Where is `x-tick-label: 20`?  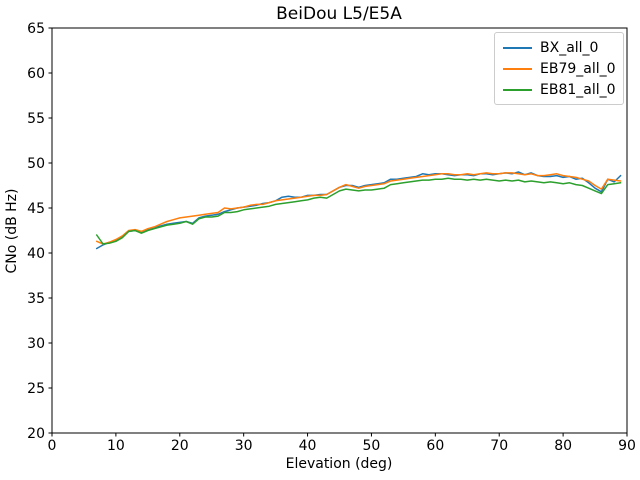 x-tick-label: 20 is located at coordinates (180, 446).